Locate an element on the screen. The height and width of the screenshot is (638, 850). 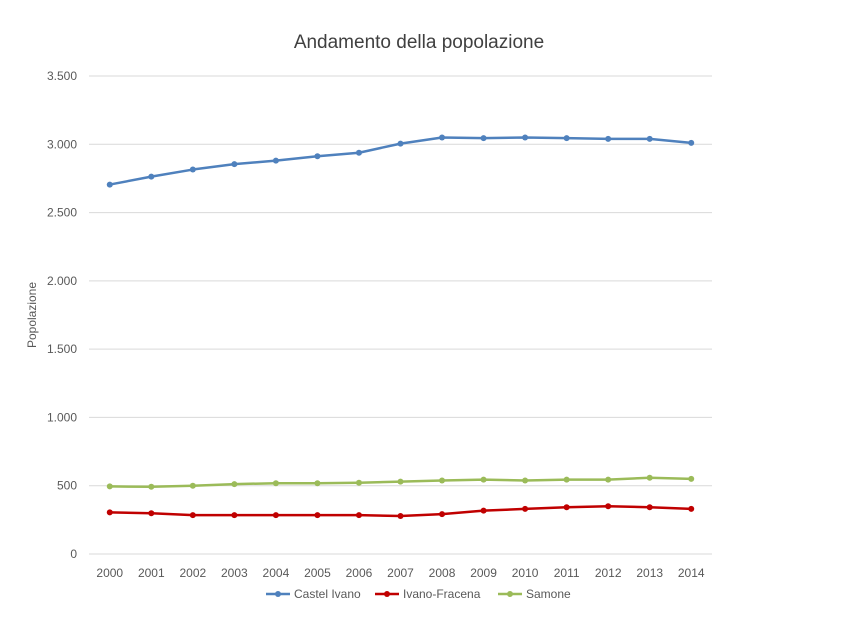
x-tick-label: 2009 is located at coordinates (483, 573).